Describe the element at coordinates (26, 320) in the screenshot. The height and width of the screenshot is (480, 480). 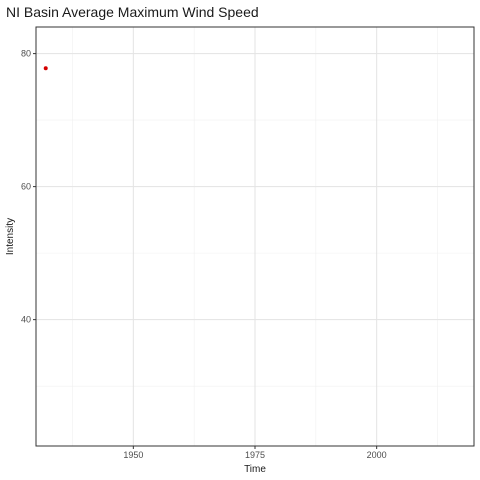
I see `y-tick-label: 40` at that location.